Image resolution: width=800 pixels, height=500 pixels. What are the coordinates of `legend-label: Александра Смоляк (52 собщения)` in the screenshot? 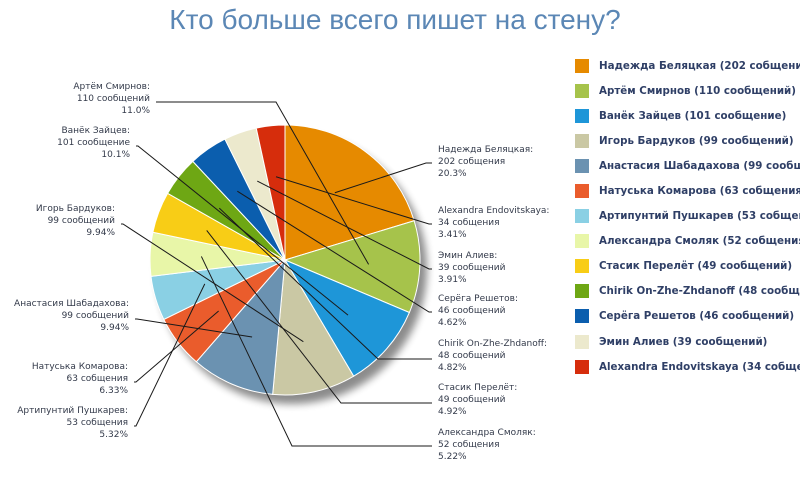 It's located at (699, 241).